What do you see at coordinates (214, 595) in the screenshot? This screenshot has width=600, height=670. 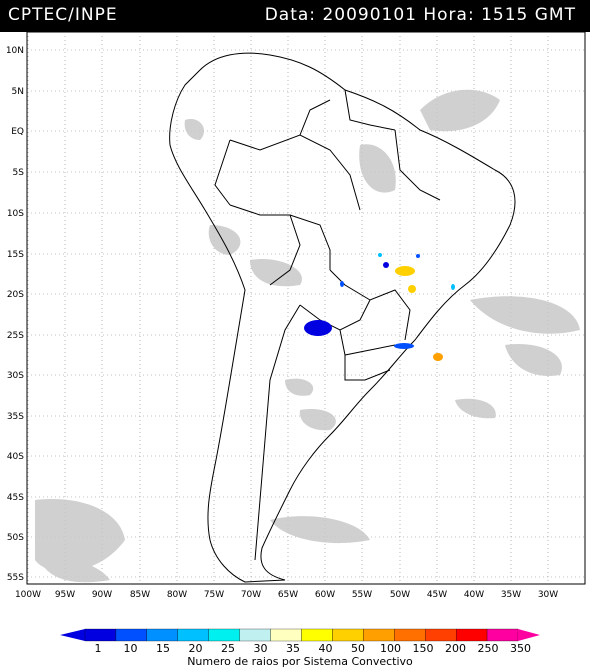 I see `longitude-label: 75W` at bounding box center [214, 595].